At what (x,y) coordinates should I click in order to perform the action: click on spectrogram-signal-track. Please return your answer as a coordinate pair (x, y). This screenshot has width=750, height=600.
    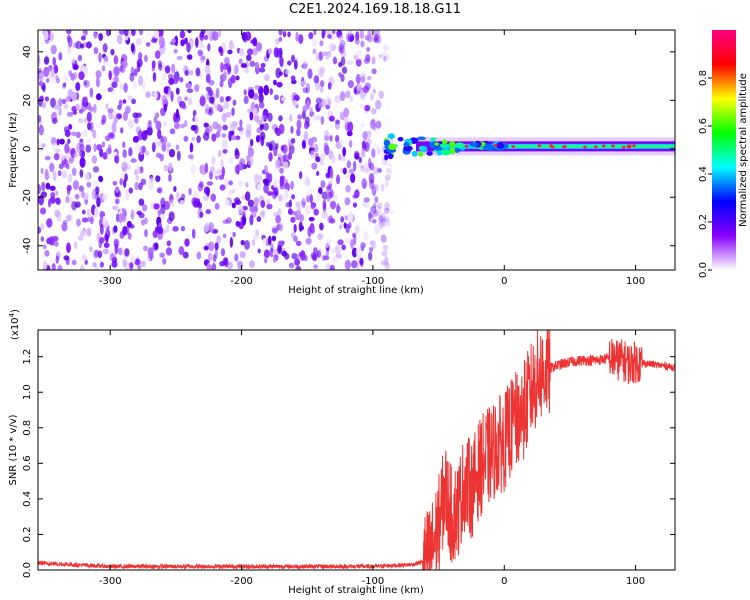
    Looking at the image, I should click on (529, 147).